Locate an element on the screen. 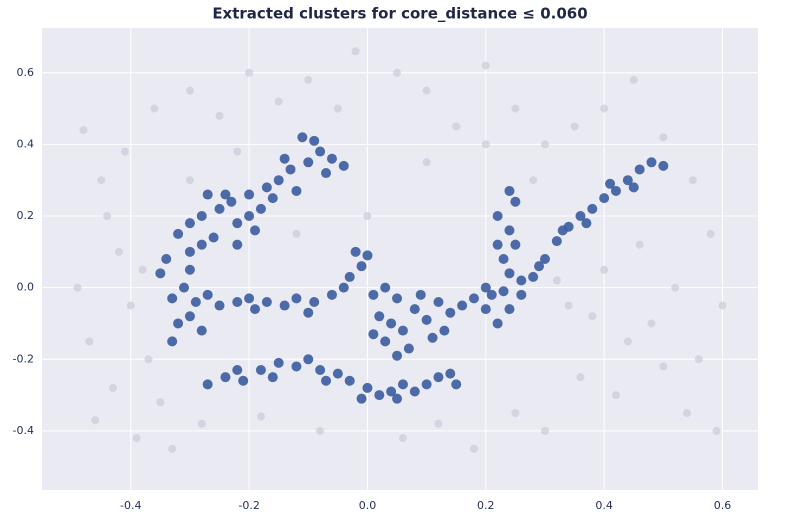 The height and width of the screenshot is (521, 806). y-tick-label: -0.2 is located at coordinates (23, 358).